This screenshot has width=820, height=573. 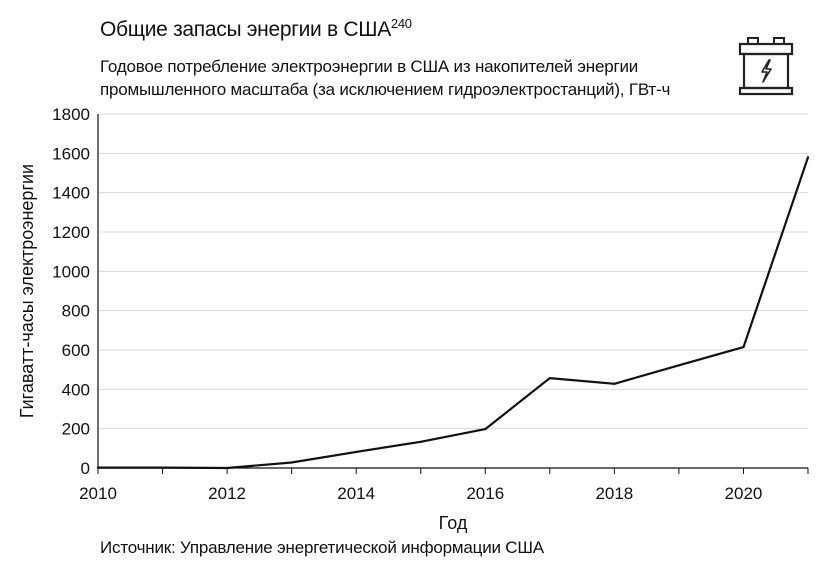 What do you see at coordinates (744, 493) in the screenshot?
I see `x-tick-label: 2020` at bounding box center [744, 493].